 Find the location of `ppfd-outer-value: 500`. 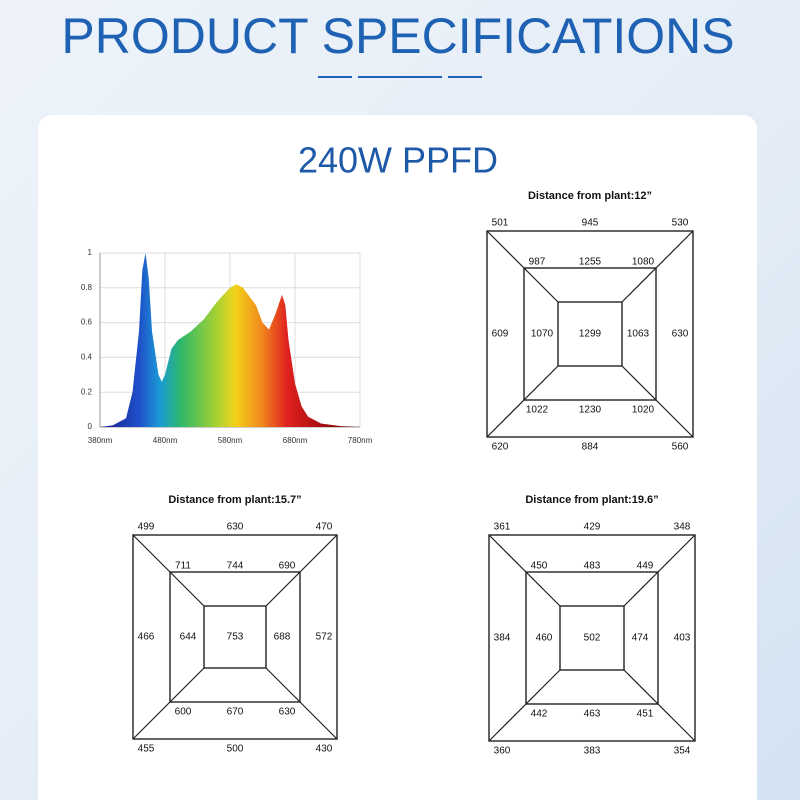

ppfd-outer-value: 500 is located at coordinates (235, 749).